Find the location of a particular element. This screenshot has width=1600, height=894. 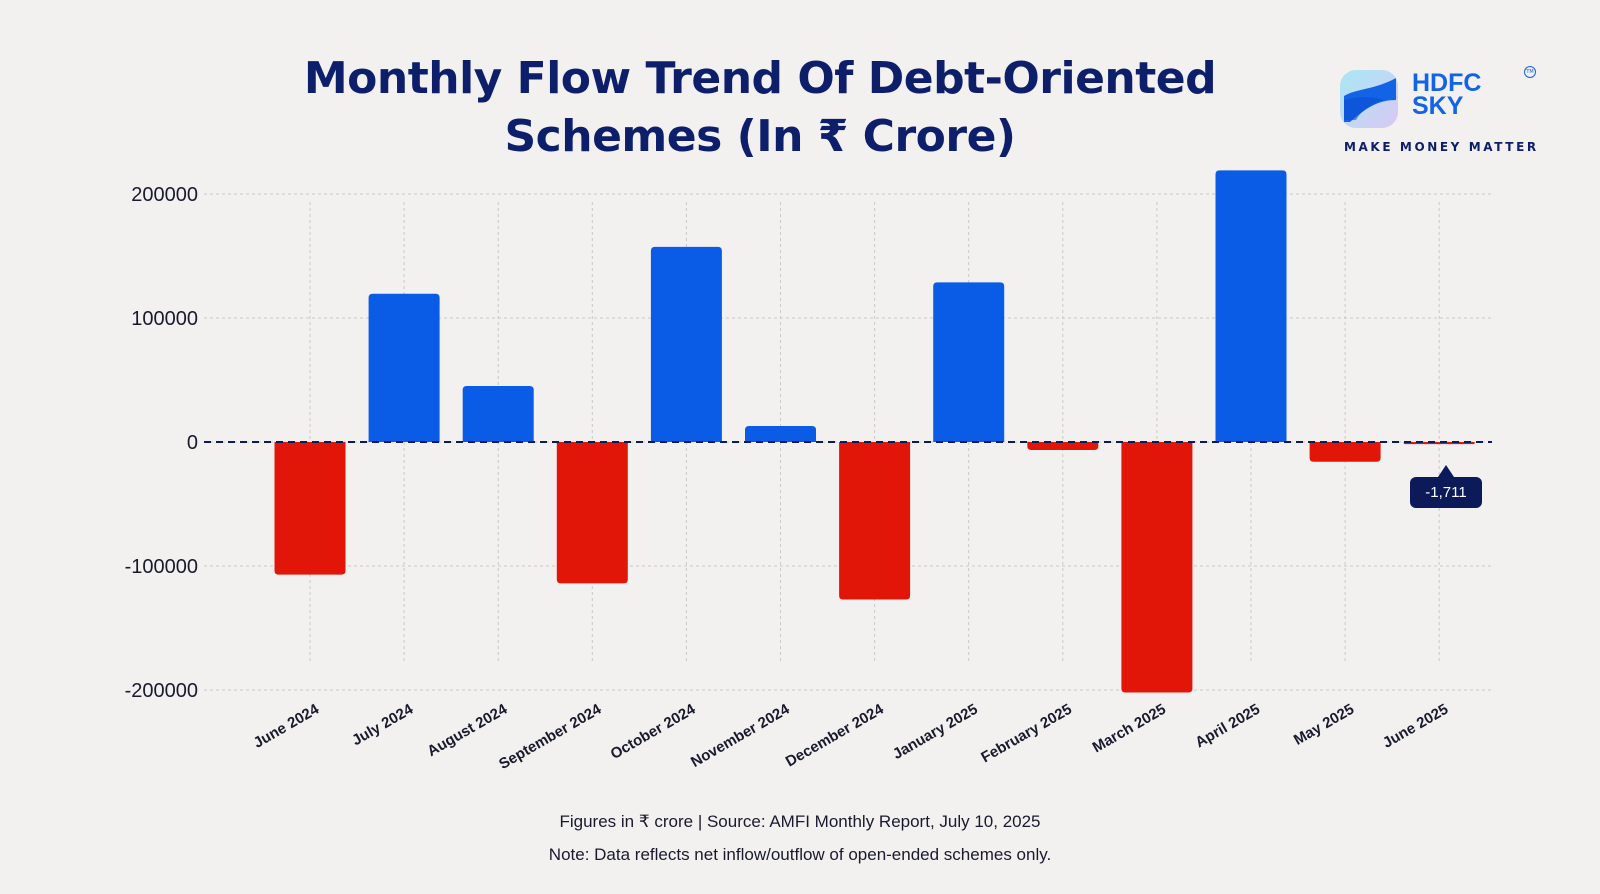

bar-october-2024 is located at coordinates (686, 344).